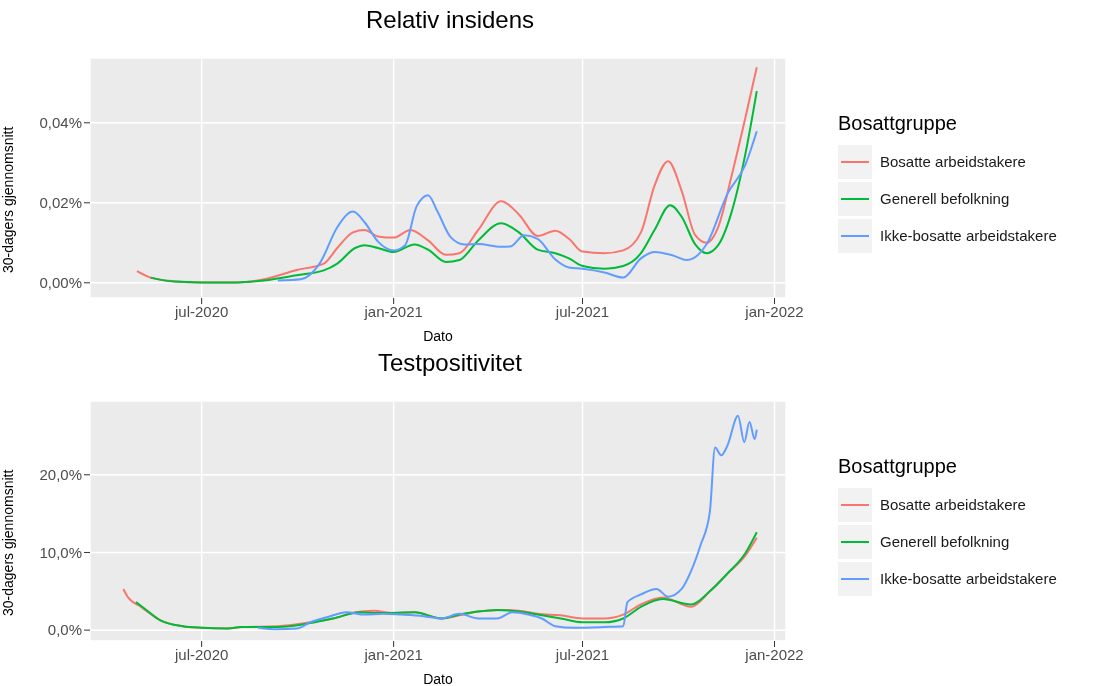 This screenshot has width=1093, height=686. I want to click on y-tick-label: 0,02%, so click(60, 203).